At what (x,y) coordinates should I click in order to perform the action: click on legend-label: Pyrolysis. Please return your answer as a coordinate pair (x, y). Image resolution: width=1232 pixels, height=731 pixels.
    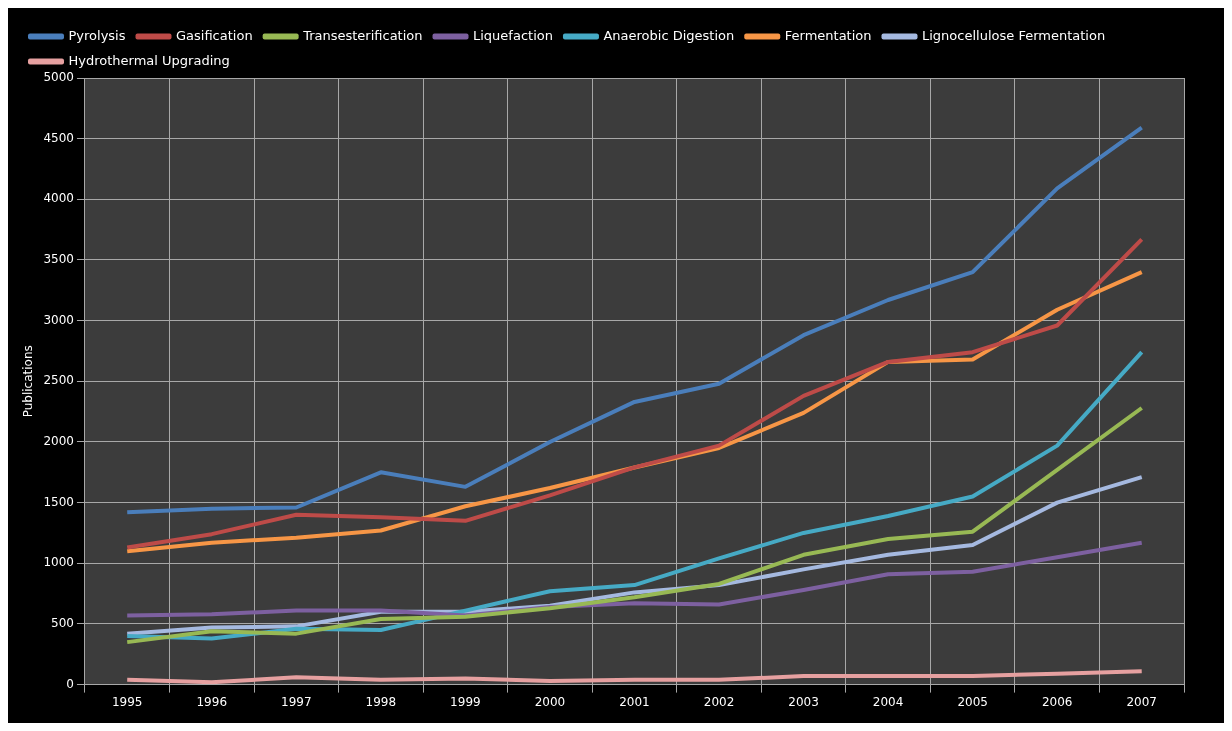
    Looking at the image, I should click on (97, 35).